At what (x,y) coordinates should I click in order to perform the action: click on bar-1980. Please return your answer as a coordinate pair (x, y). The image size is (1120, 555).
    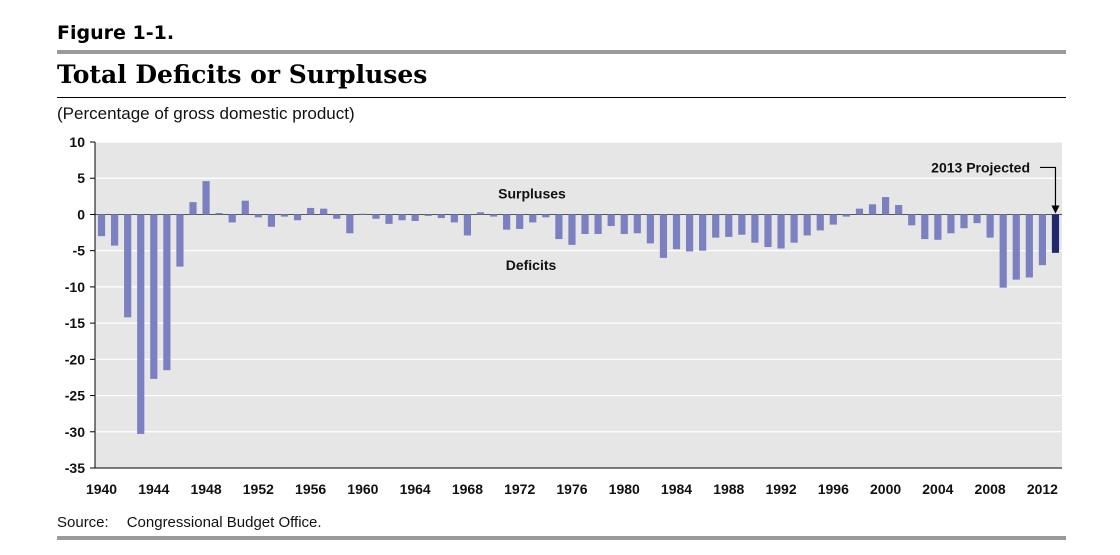
    Looking at the image, I should click on (624, 224).